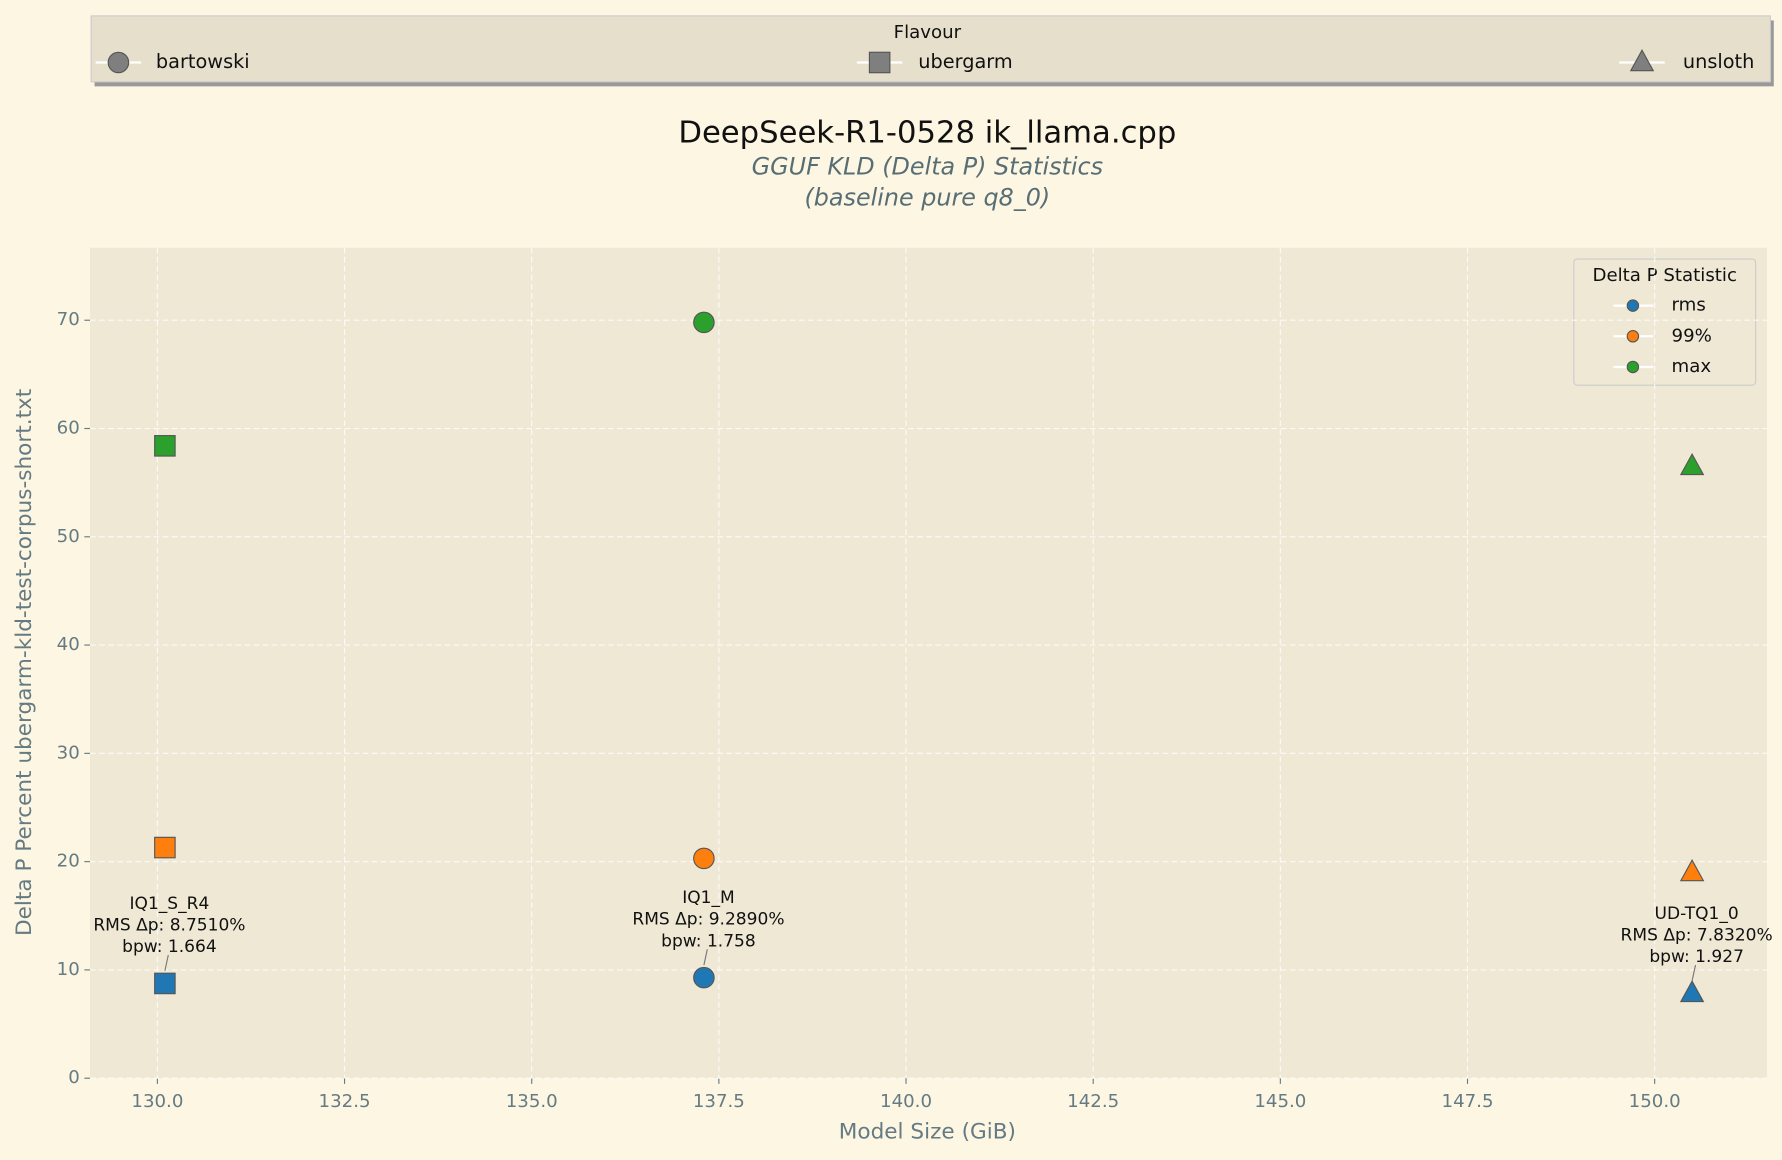  Describe the element at coordinates (68, 428) in the screenshot. I see `y-tick-label: 60` at that location.